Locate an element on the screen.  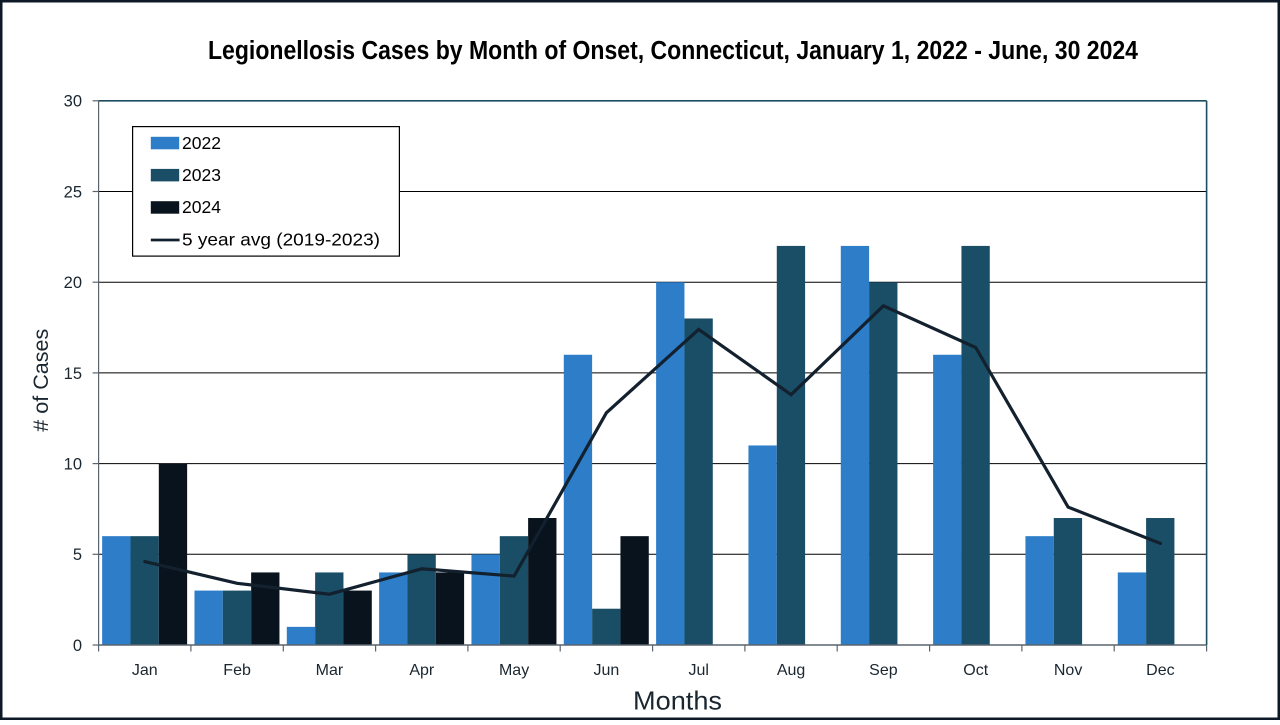
svg-text: Months is located at coordinates (677, 701).